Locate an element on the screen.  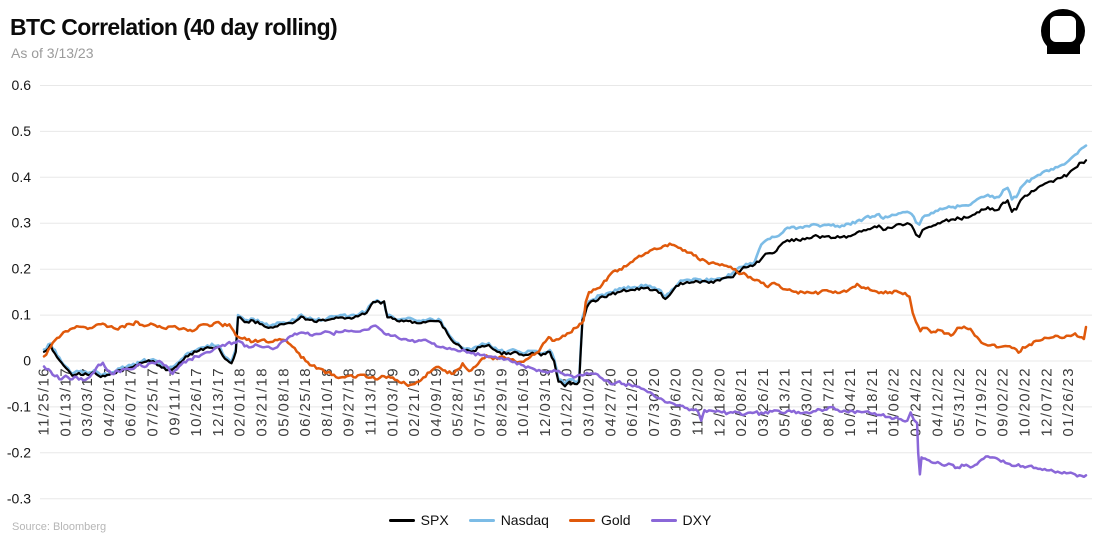
x-axis-tick-label: 05/31/22 is located at coordinates (959, 402).